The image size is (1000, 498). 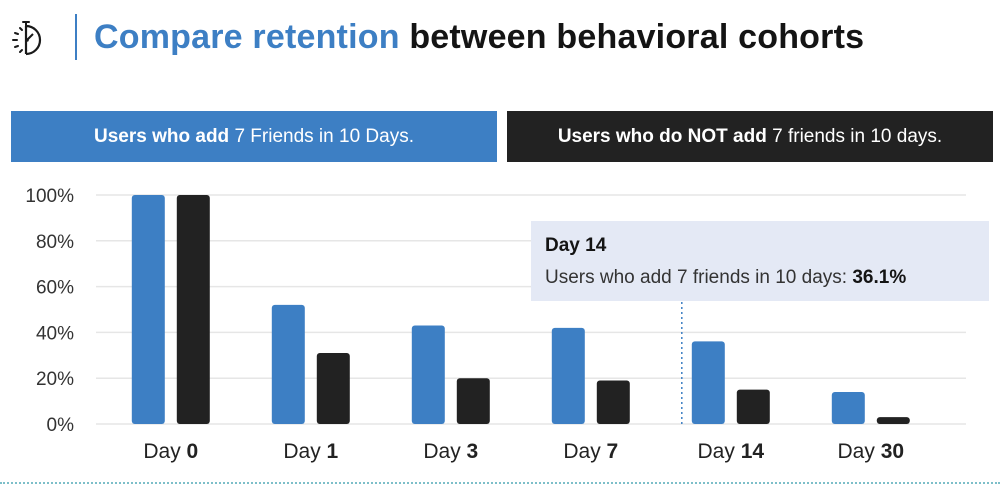 What do you see at coordinates (49, 196) in the screenshot?
I see `y-tick-label: 100%` at bounding box center [49, 196].